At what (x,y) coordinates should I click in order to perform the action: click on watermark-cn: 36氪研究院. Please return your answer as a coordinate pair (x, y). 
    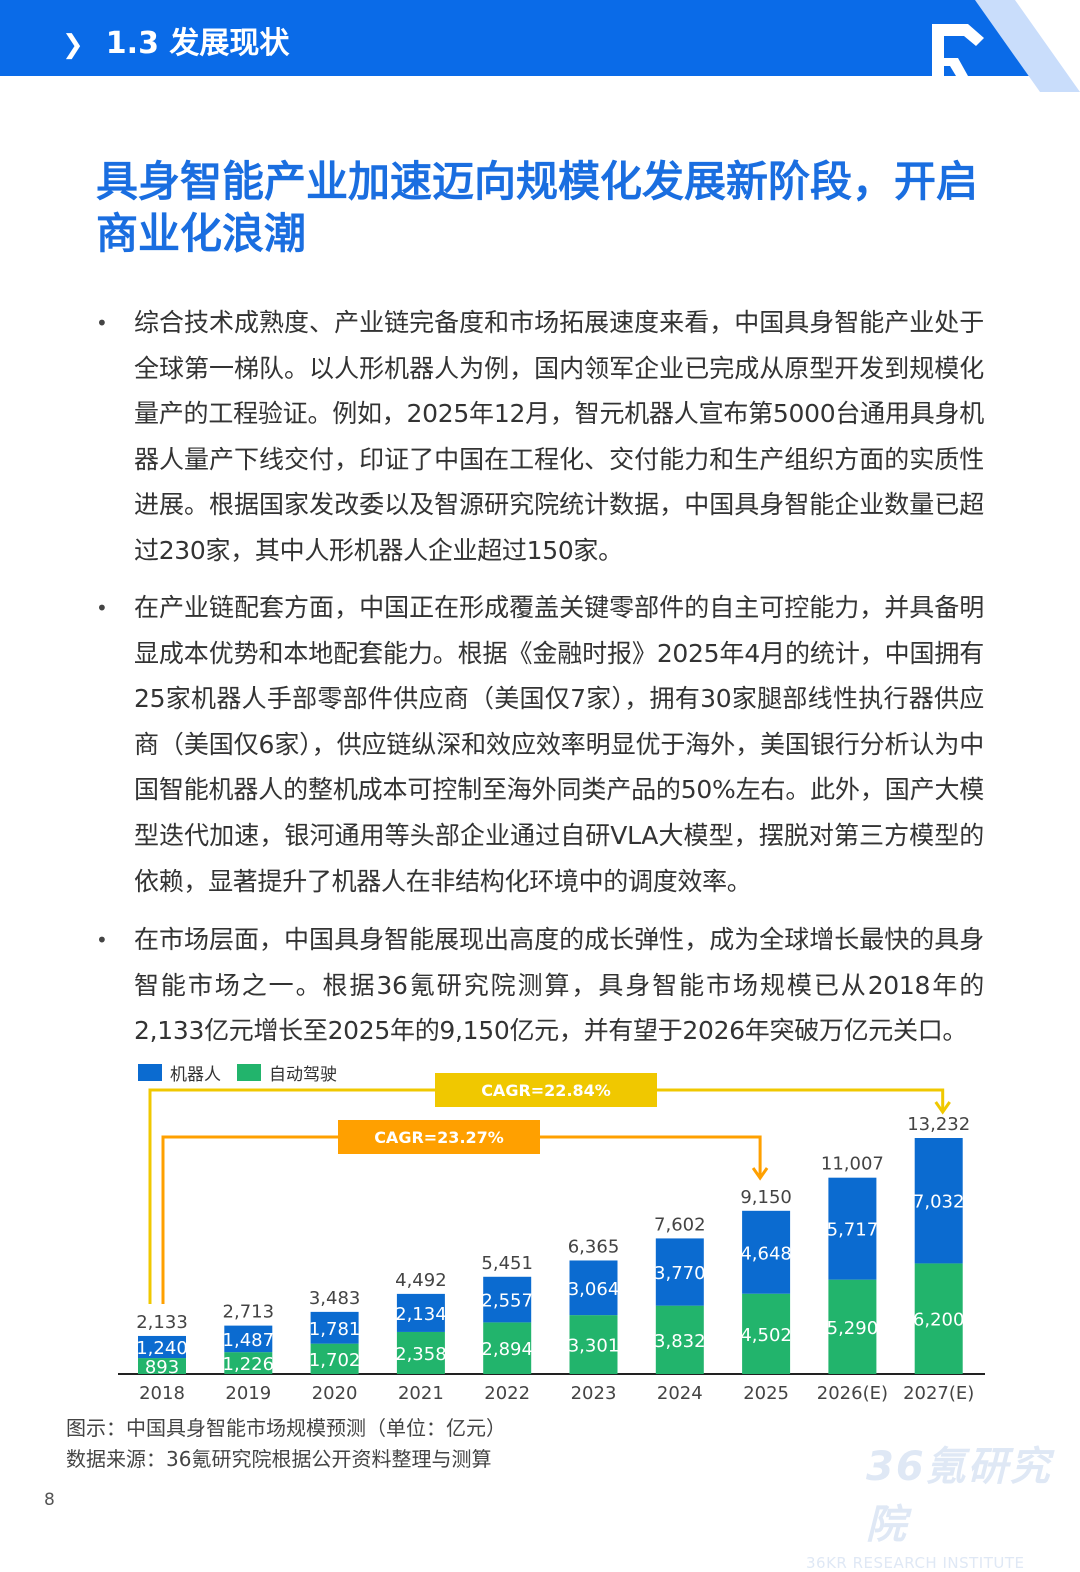
    Looking at the image, I should click on (959, 1496).